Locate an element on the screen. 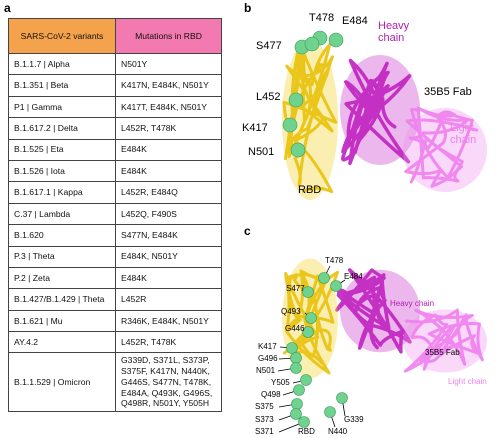  residue-label: S371 is located at coordinates (264, 431).